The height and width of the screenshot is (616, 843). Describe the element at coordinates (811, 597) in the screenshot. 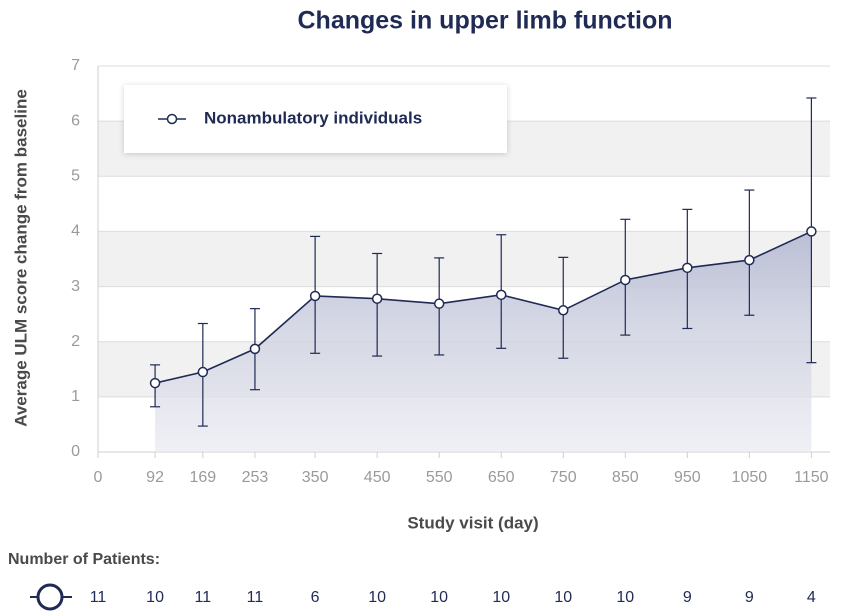

I see `patient-count: 4` at that location.